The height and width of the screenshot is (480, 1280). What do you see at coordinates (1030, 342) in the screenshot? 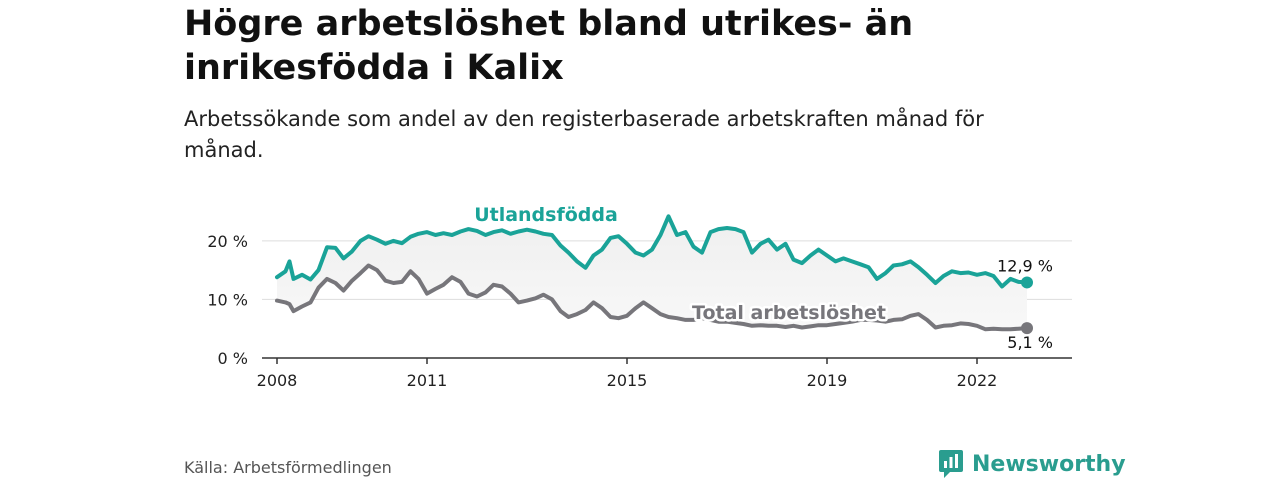
I see `series-end-label: 5,1 %` at bounding box center [1030, 342].